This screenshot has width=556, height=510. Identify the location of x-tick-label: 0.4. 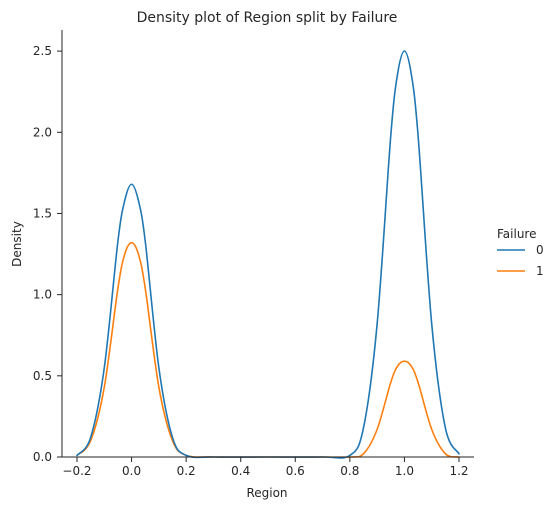
(240, 471).